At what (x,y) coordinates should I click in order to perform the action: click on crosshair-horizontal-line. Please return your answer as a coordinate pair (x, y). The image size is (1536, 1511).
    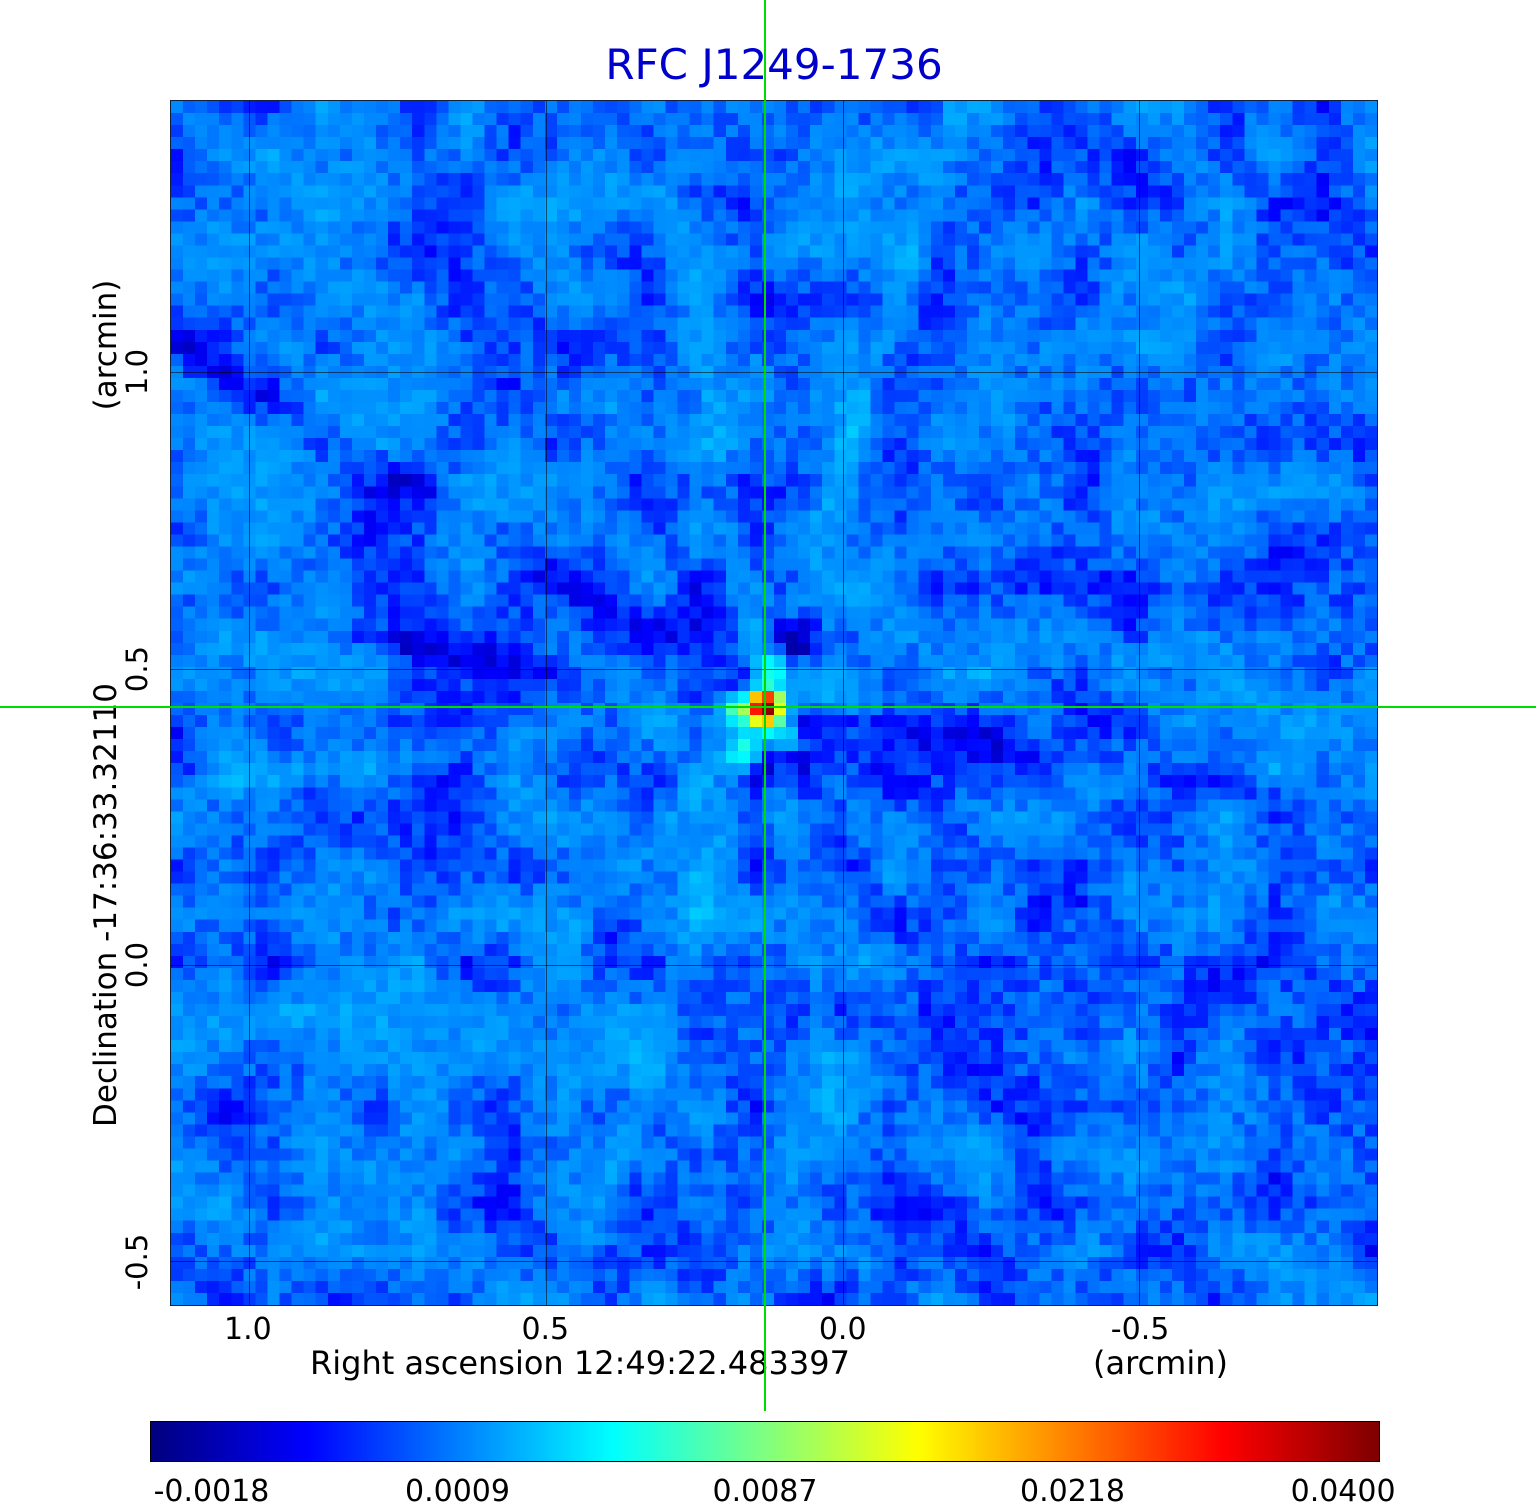
    Looking at the image, I should click on (768, 707).